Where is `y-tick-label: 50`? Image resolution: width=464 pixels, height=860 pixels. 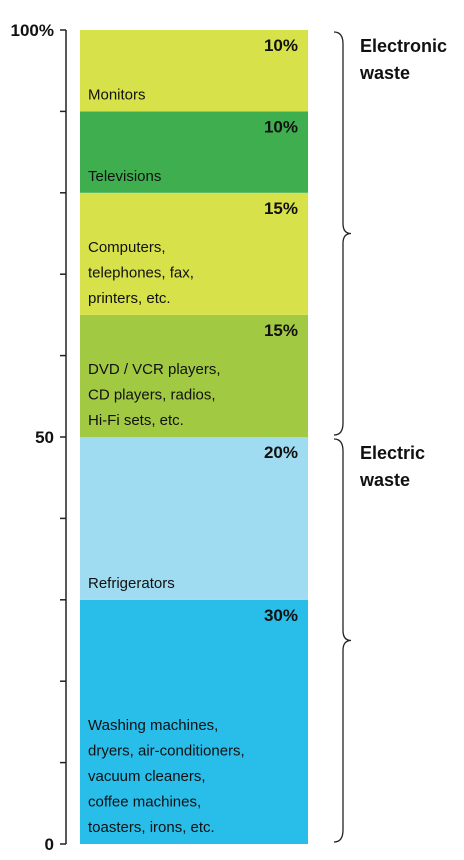
y-tick-label: 50 is located at coordinates (44, 437).